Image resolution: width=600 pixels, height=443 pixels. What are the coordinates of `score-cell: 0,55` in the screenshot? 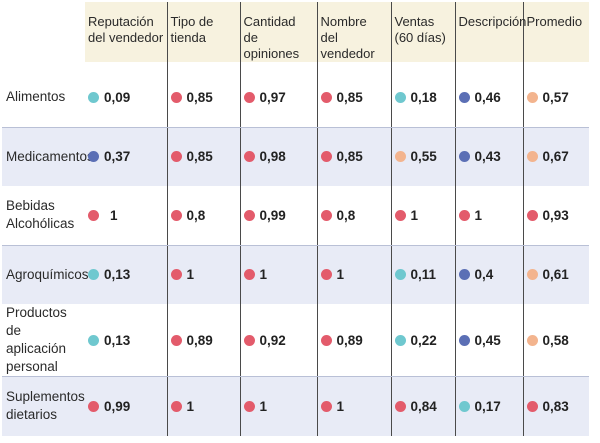 It's located at (423, 156).